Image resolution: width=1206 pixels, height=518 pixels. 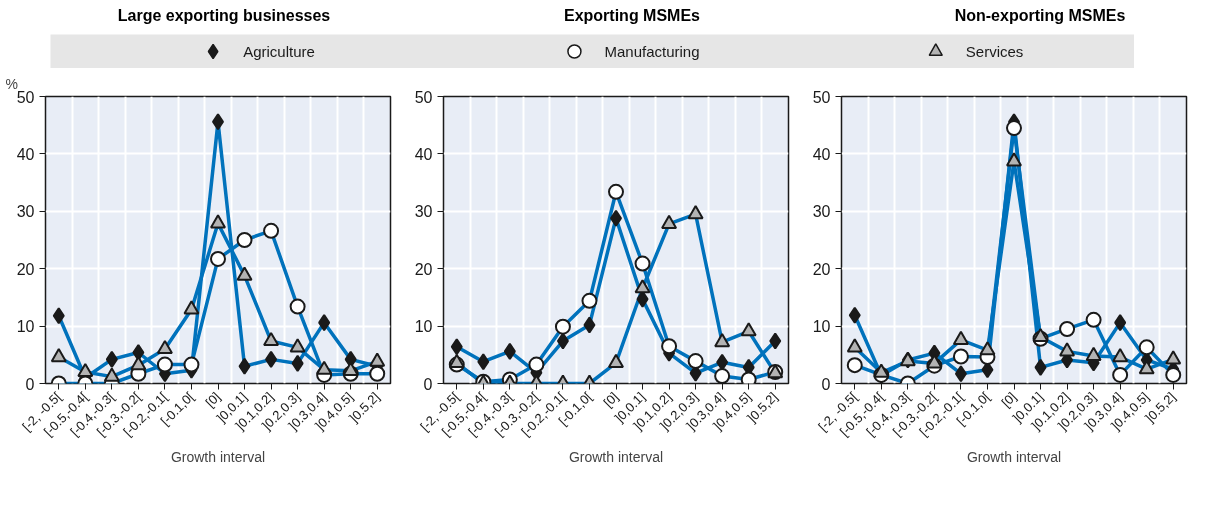 I want to click on chart-title: Large exporting businesses, so click(x=224, y=16).